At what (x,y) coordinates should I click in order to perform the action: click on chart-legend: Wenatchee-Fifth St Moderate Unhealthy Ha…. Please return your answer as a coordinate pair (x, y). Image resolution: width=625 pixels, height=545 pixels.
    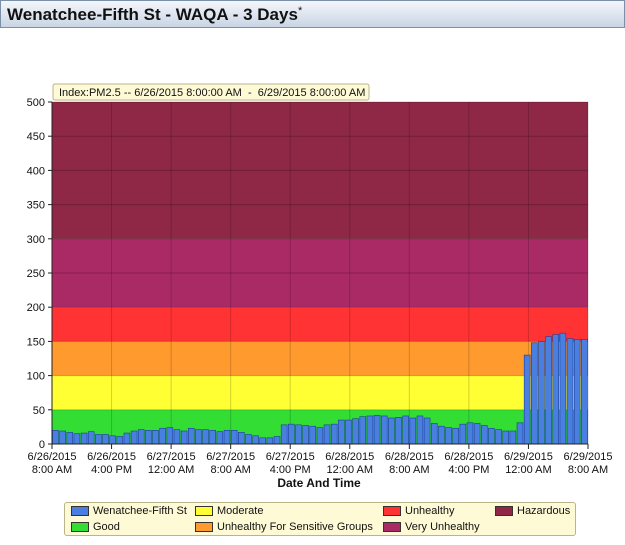
    Looking at the image, I should click on (320, 519).